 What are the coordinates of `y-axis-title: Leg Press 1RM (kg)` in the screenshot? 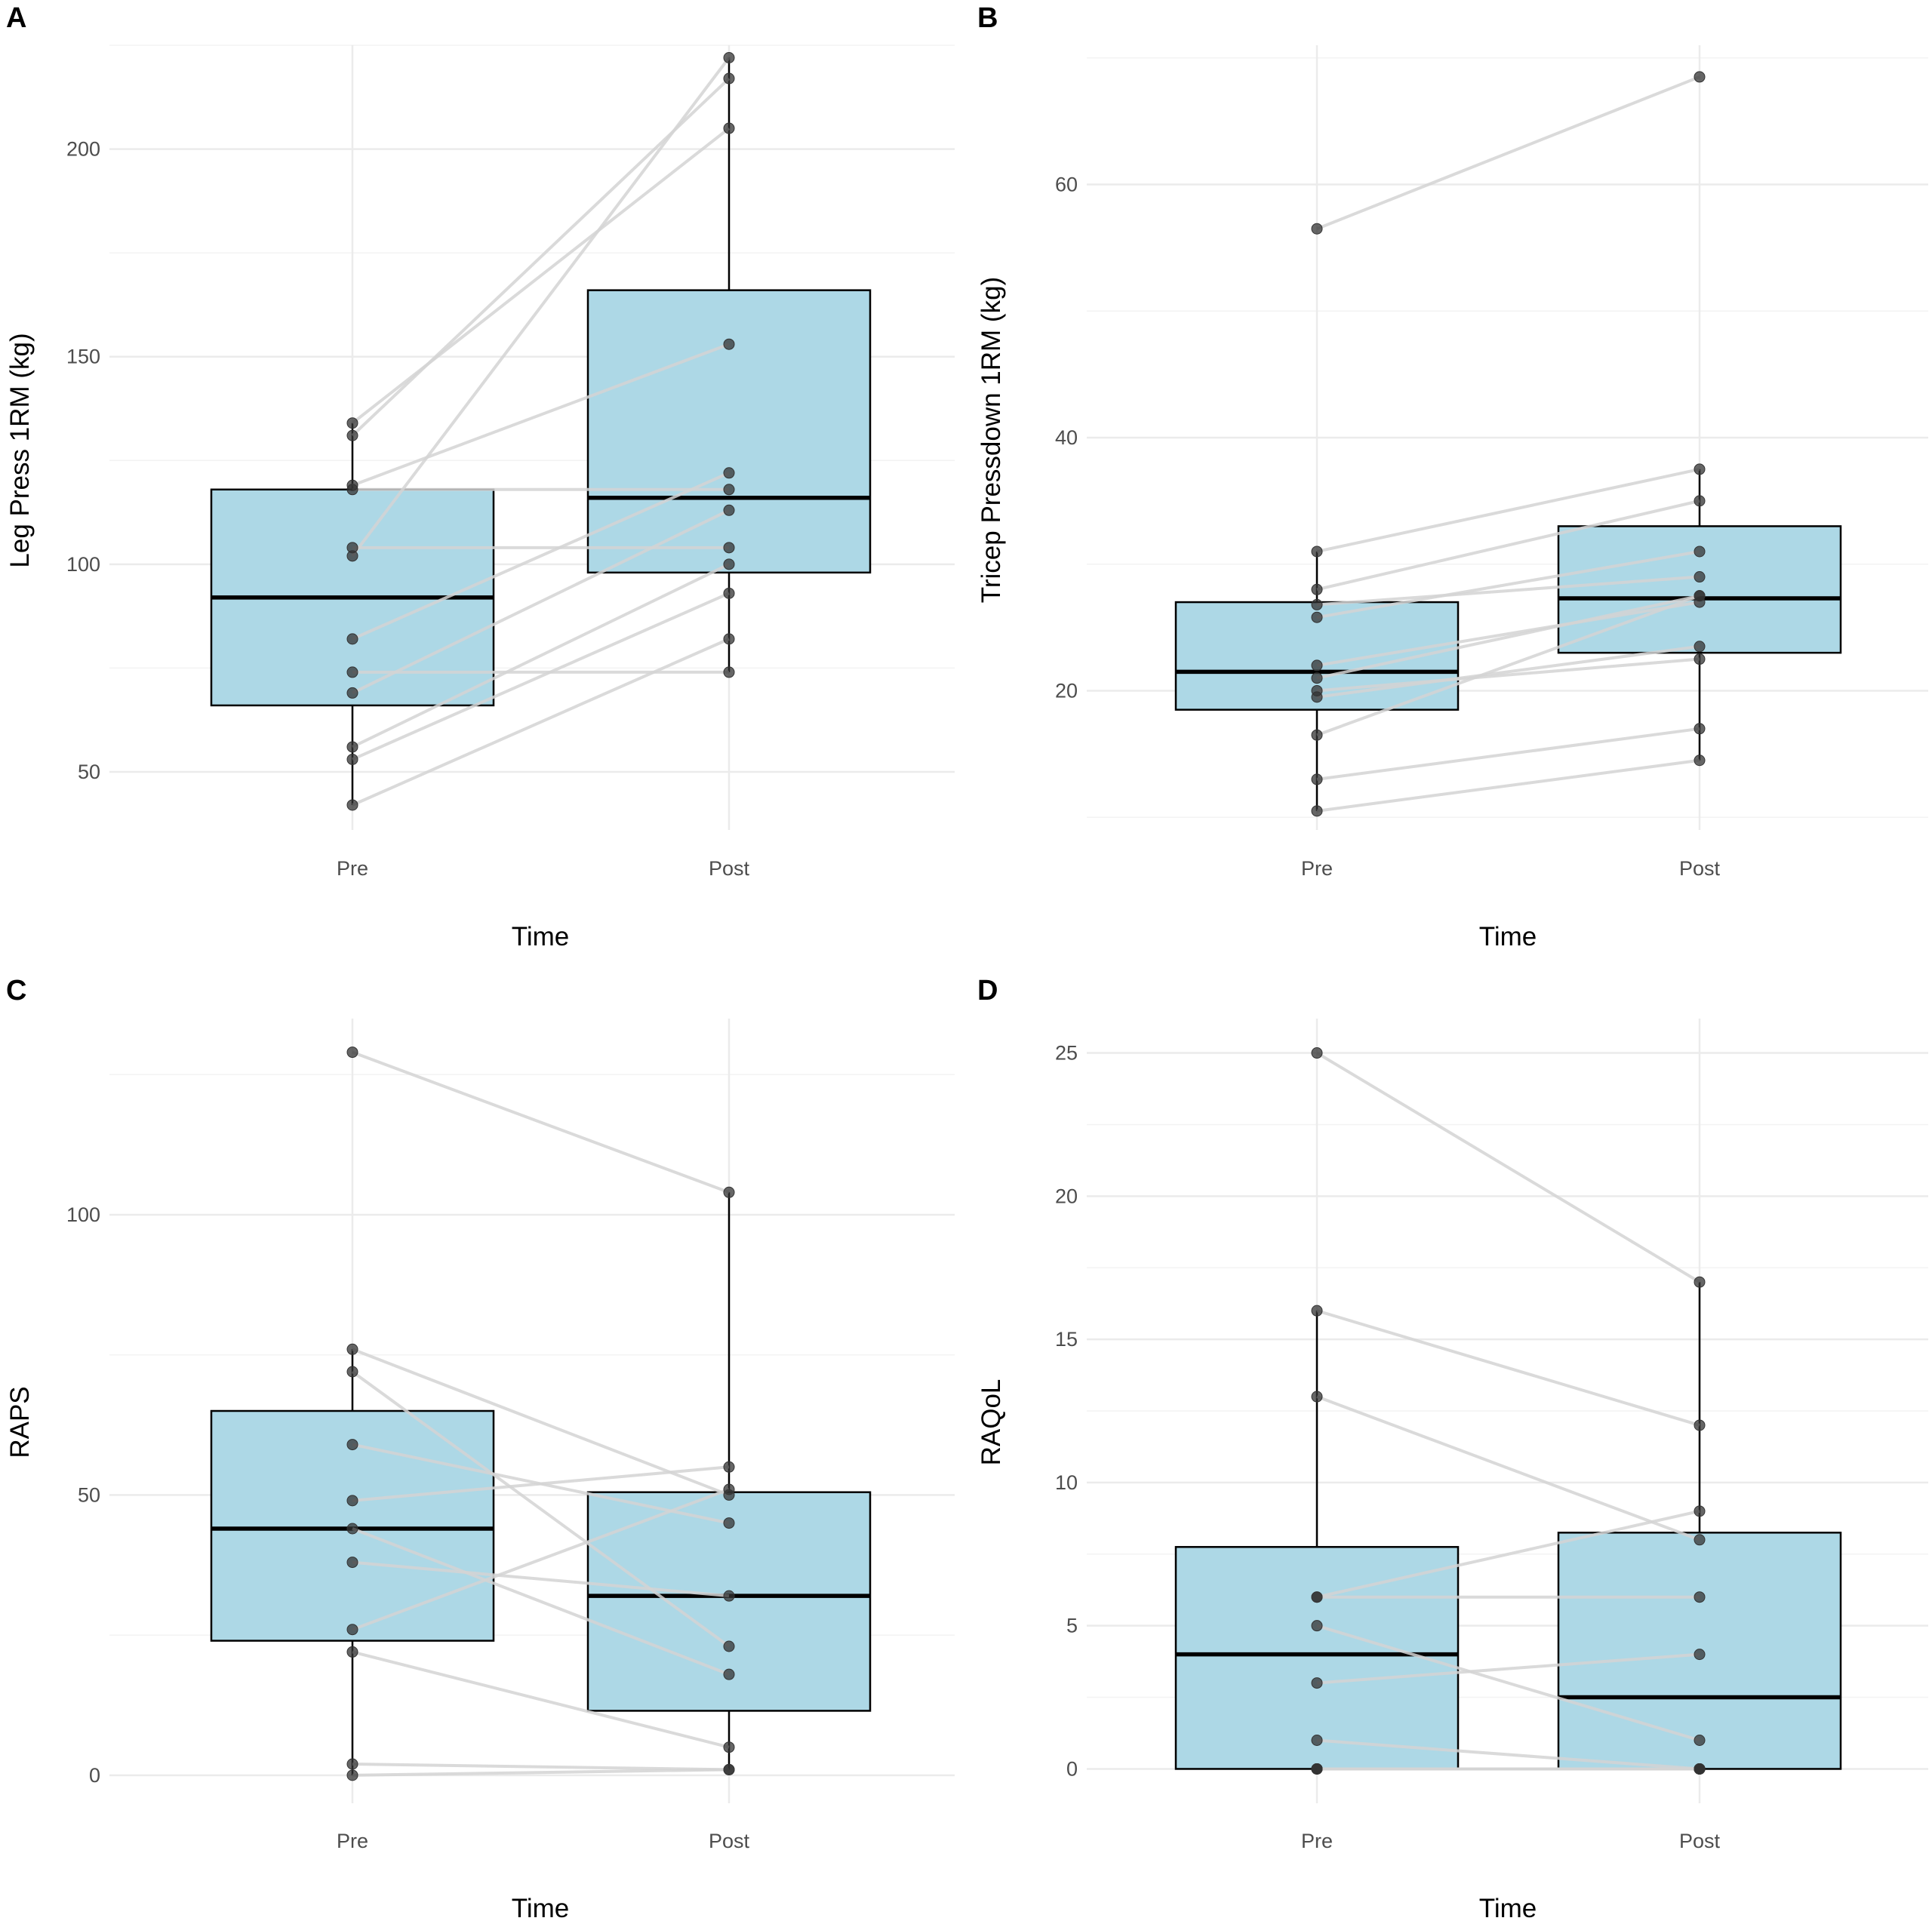 It's located at (20, 450).